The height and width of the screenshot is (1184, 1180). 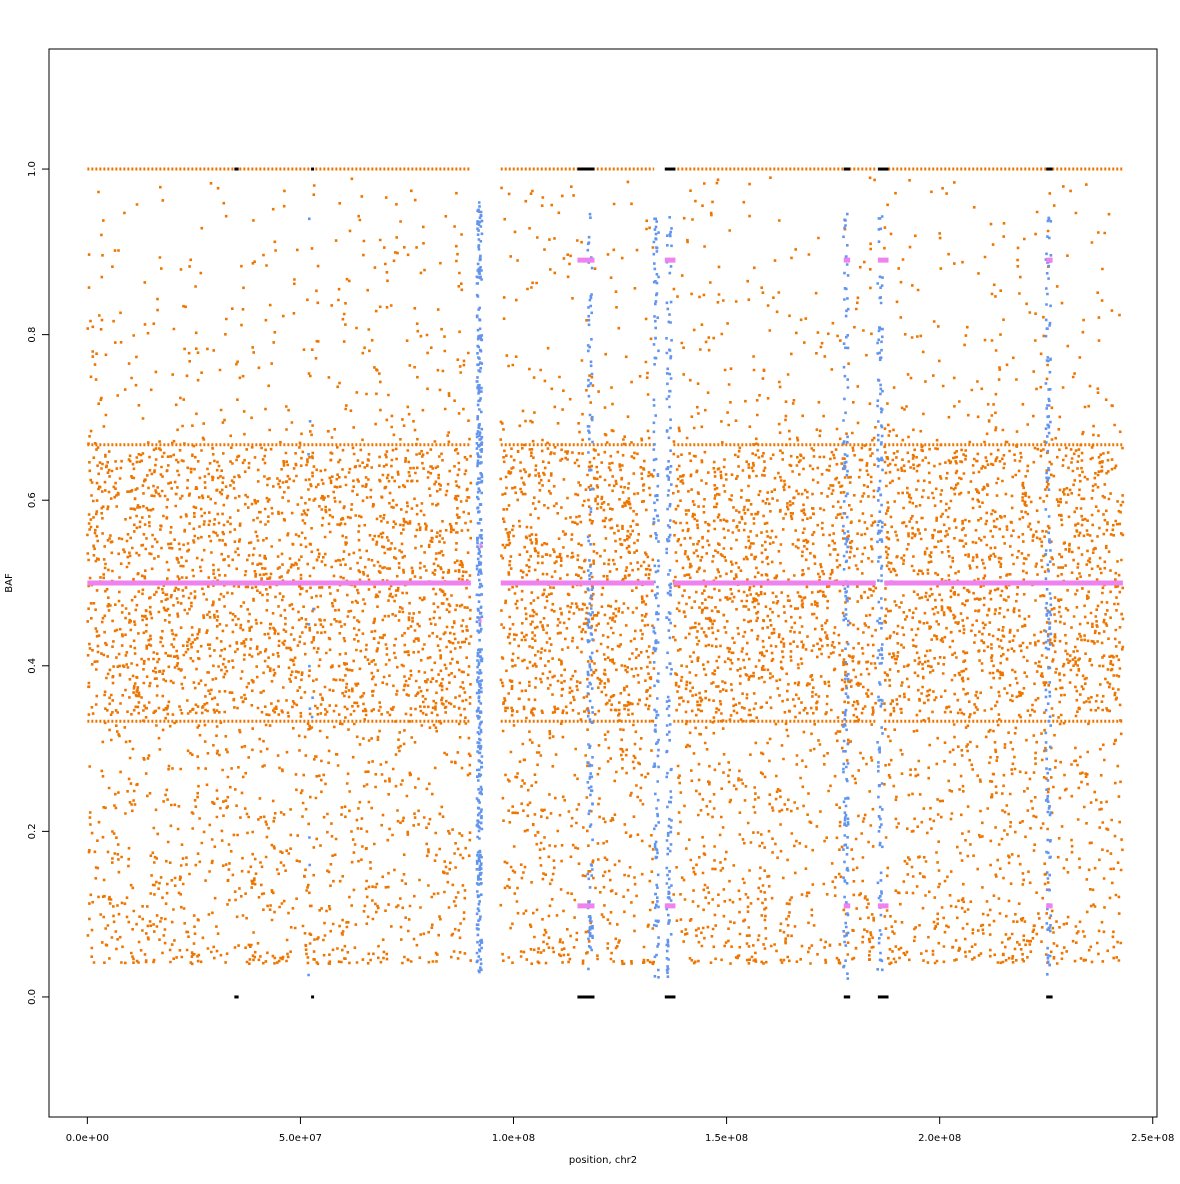 I want to click on y-tick-label: 0.8, so click(x=32, y=335).